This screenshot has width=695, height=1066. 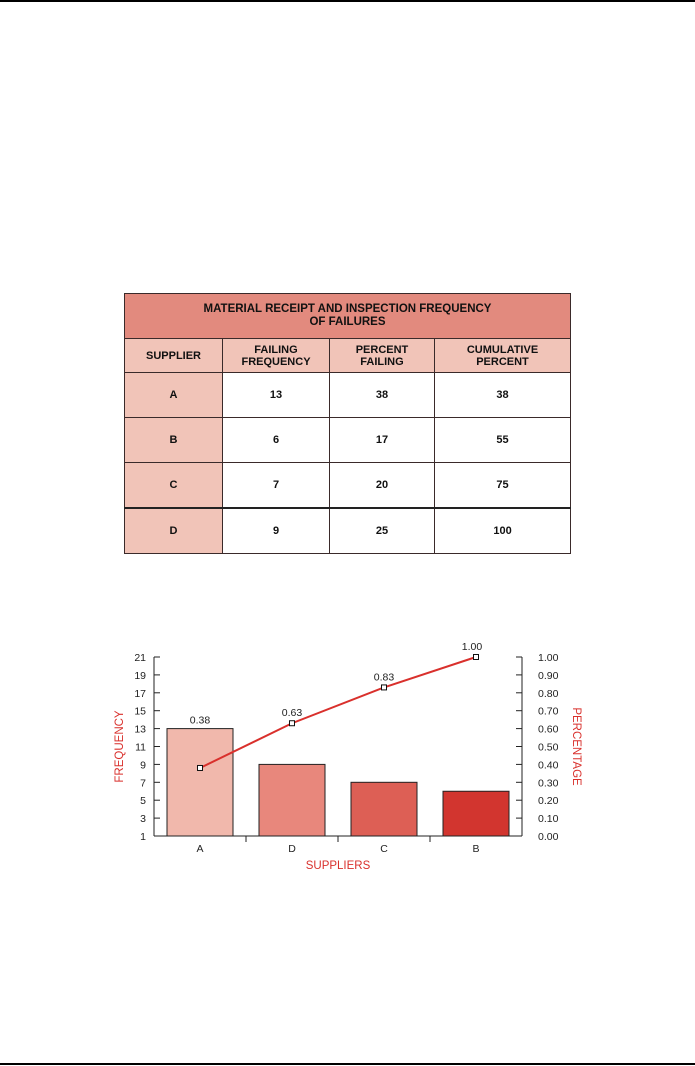 What do you see at coordinates (548, 694) in the screenshot?
I see `right-tick-label: 0.80` at bounding box center [548, 694].